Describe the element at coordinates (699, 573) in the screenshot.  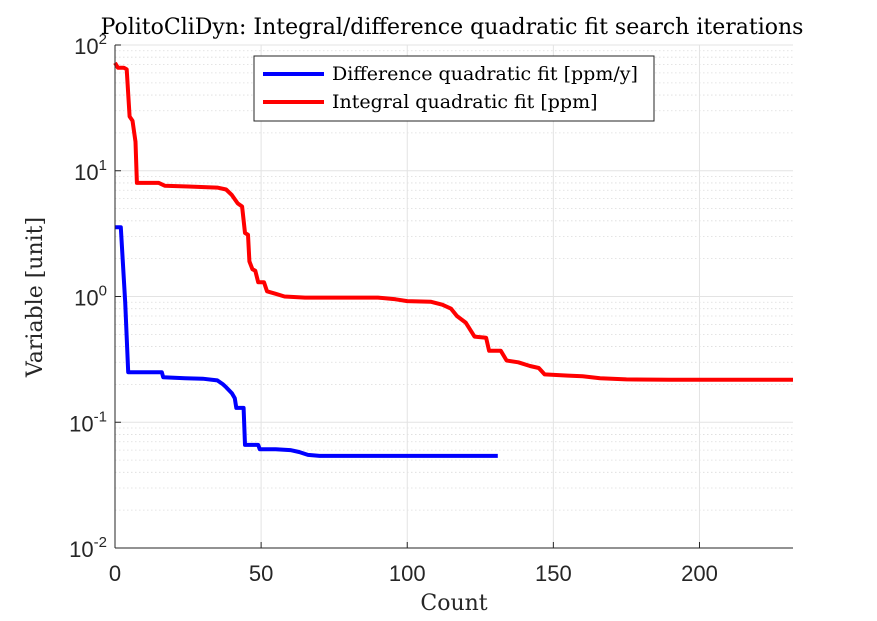
I see `x-tick-label: 200` at that location.